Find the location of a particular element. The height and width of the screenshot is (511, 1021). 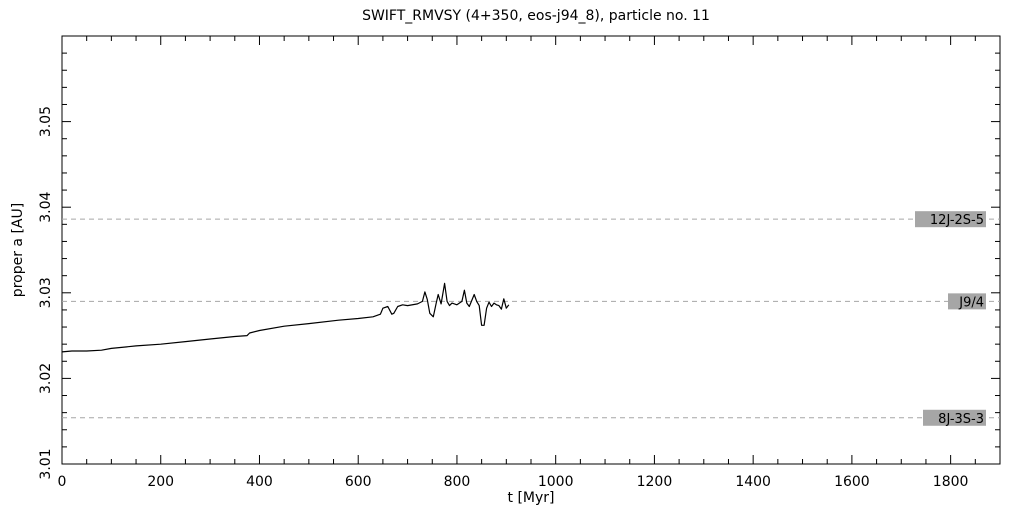

x-tick-label: 400 is located at coordinates (259, 482).